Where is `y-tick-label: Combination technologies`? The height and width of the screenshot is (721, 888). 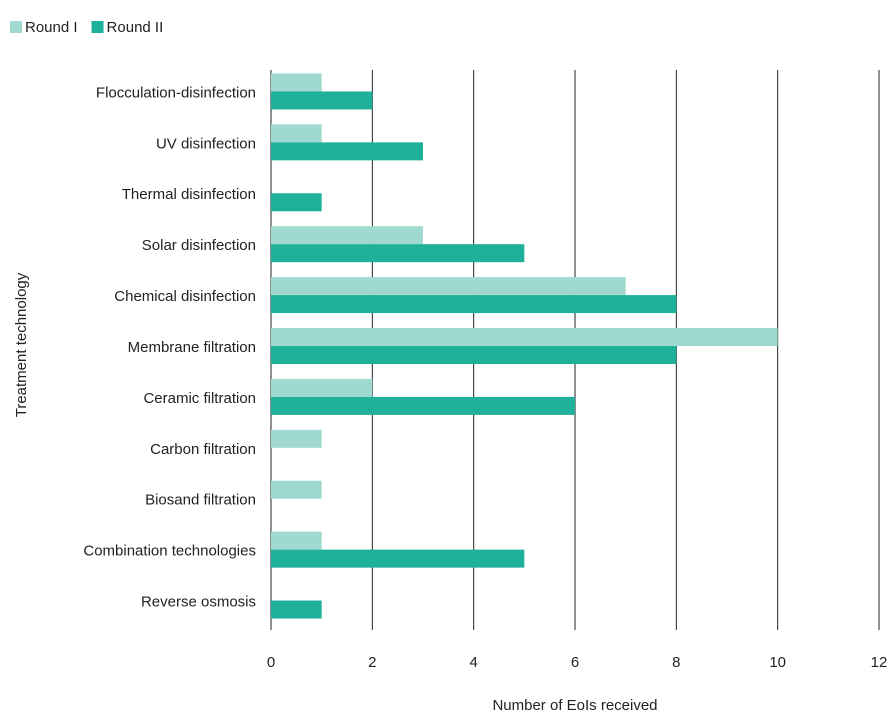
y-tick-label: Combination technologies is located at coordinates (169, 551).